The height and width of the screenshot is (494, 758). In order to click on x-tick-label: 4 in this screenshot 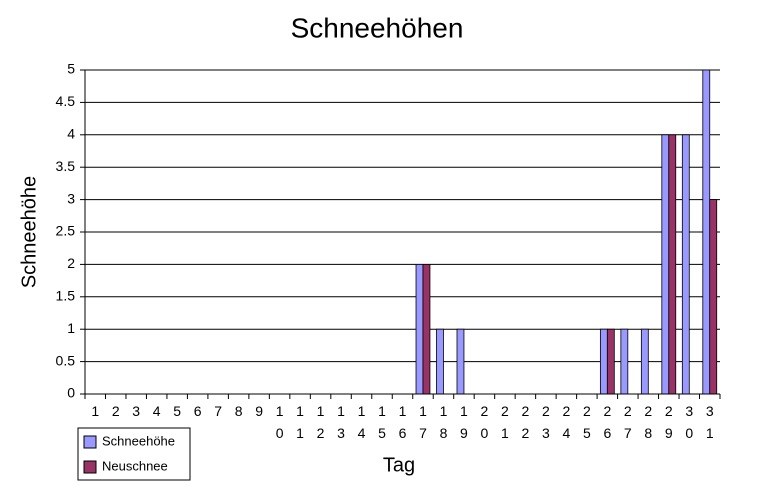, I will do `click(157, 411)`.